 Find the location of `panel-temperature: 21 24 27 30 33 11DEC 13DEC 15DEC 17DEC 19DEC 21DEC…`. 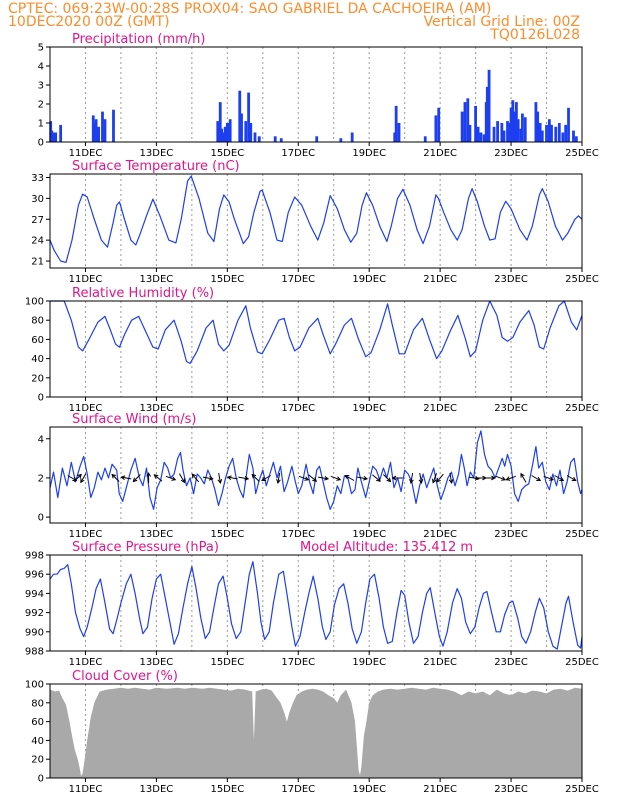

panel-temperature: 21 24 27 30 33 11DEC 13DEC 15DEC 17DEC 19DEC 21DEC… is located at coordinates (315, 222).